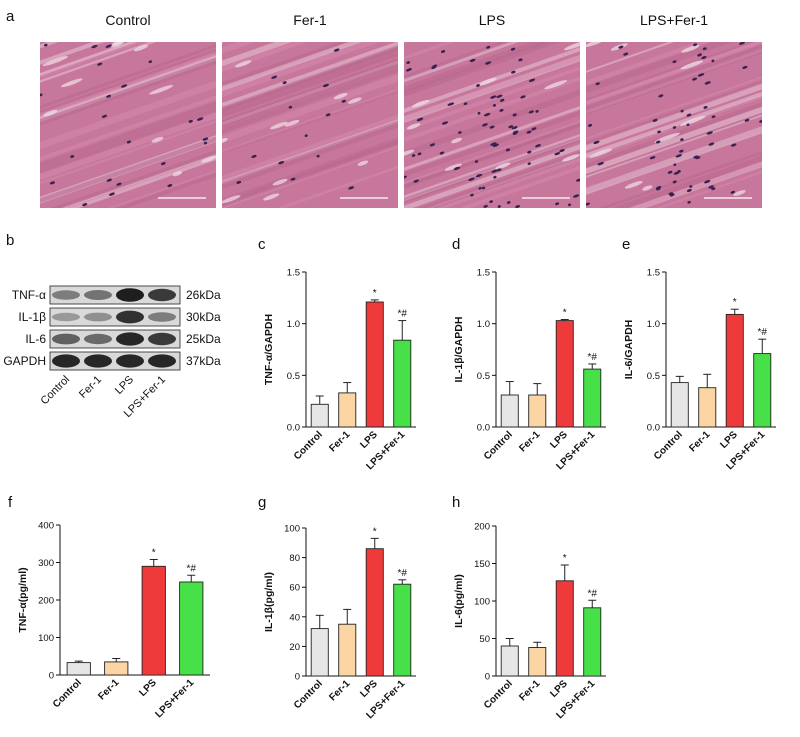  I want to click on y-axis-label: IL-1β/GAPDH, so click(459, 350).